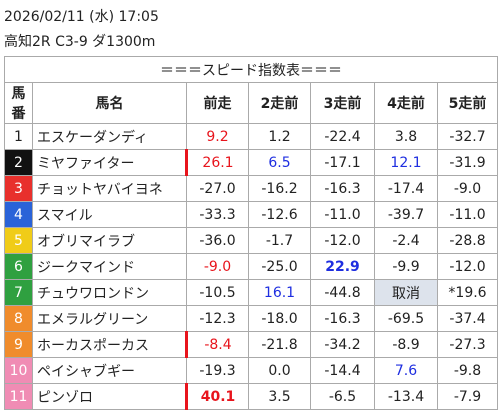 The width and height of the screenshot is (503, 410). Describe the element at coordinates (109, 292) in the screenshot. I see `horse-name: チュウワロンドン` at that location.